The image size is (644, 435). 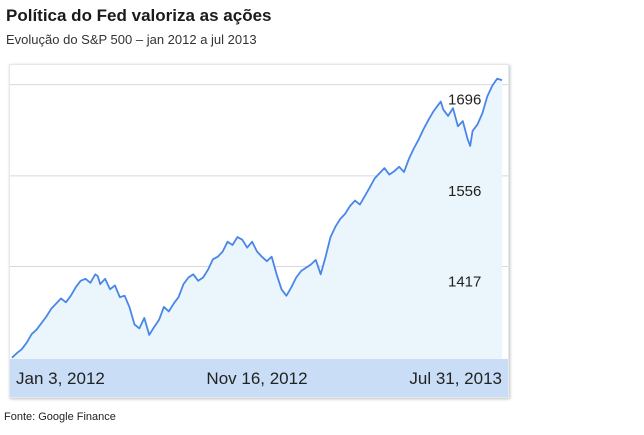 I want to click on source-note: Fonte: Google Finance, so click(x=60, y=417).